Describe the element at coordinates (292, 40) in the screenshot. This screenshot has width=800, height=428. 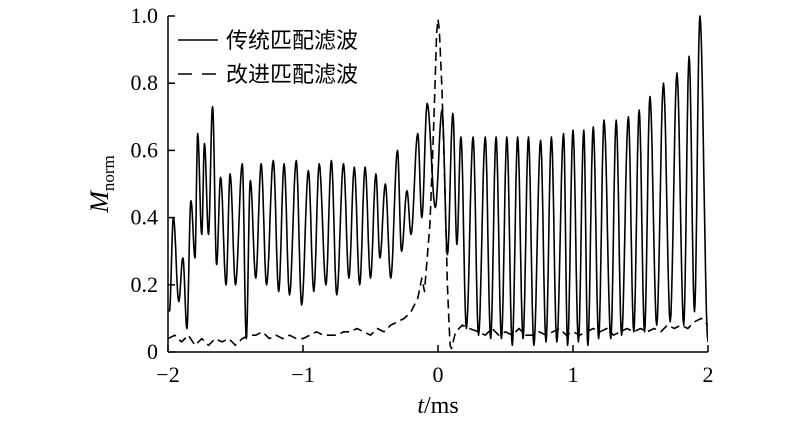
I see `legend-label-conventional: 传统匹配滤波` at that location.